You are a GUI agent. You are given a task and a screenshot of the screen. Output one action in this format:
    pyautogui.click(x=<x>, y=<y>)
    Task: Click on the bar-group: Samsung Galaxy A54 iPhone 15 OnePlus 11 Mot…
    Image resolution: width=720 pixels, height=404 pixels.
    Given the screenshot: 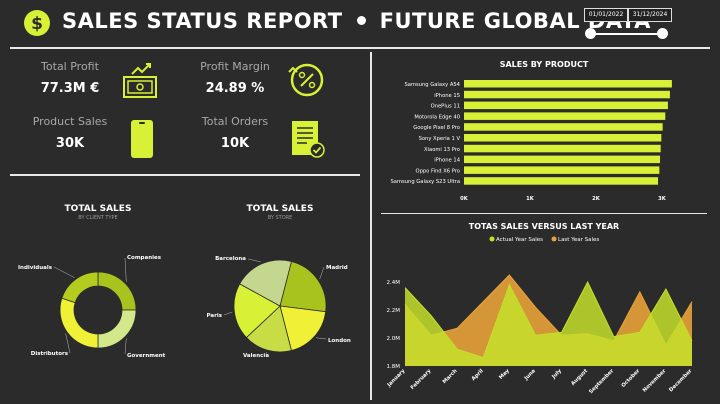 What is the action you would take?
    pyautogui.click(x=531, y=141)
    